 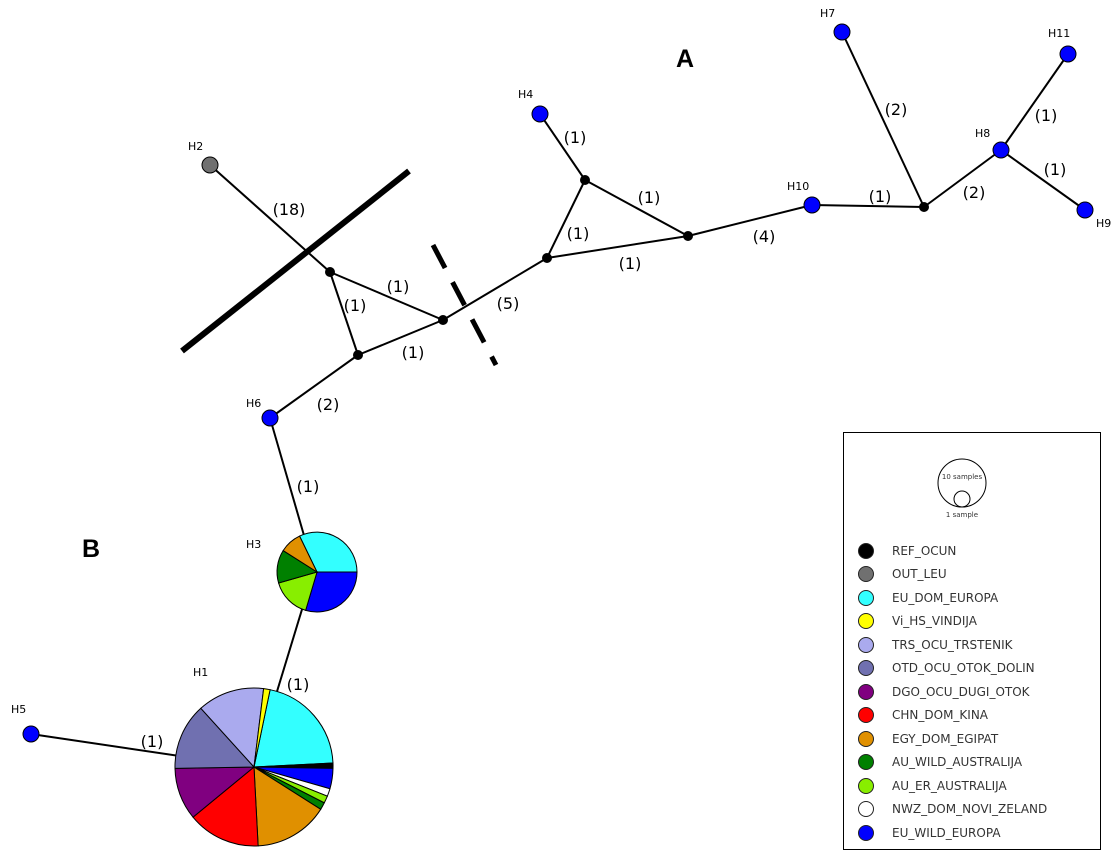 I want to click on node-label-h2: H2, so click(x=195, y=146).